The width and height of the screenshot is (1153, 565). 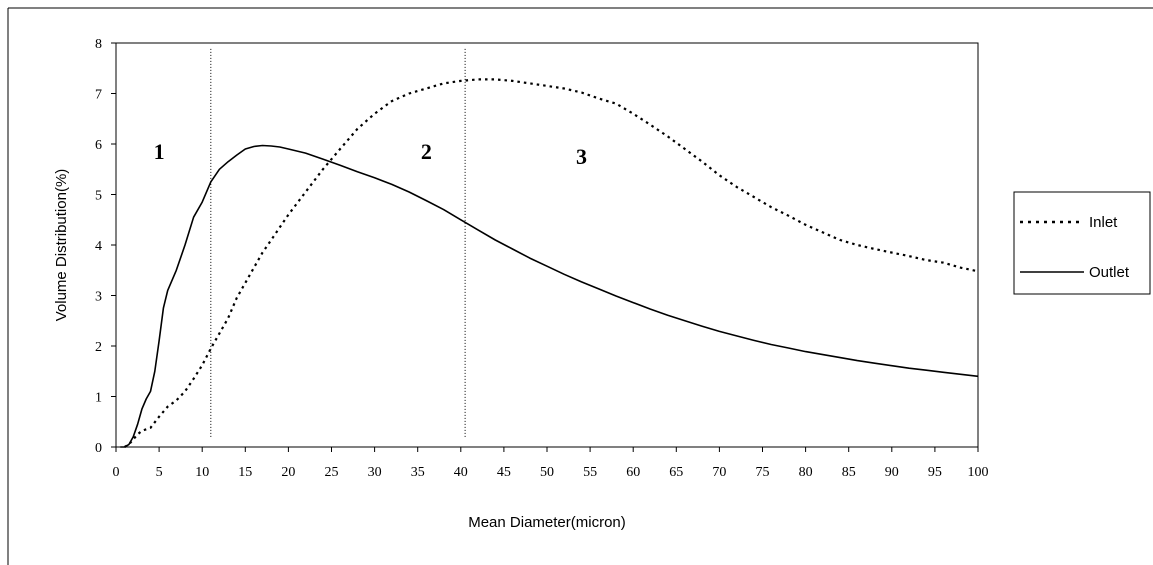 I want to click on x-tick-label: 90, so click(x=892, y=472).